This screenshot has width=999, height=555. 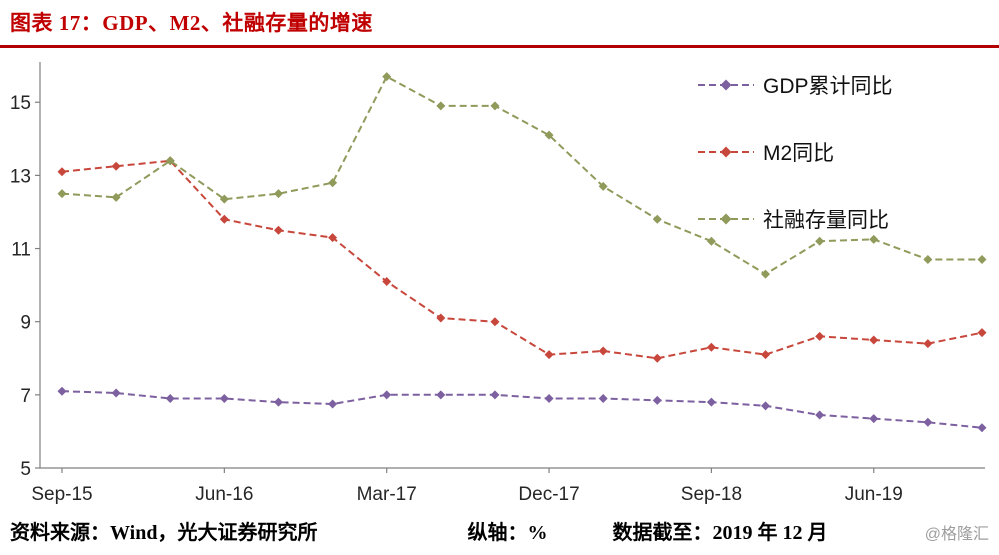 I want to click on y-tick-label: 15, so click(x=20, y=103).